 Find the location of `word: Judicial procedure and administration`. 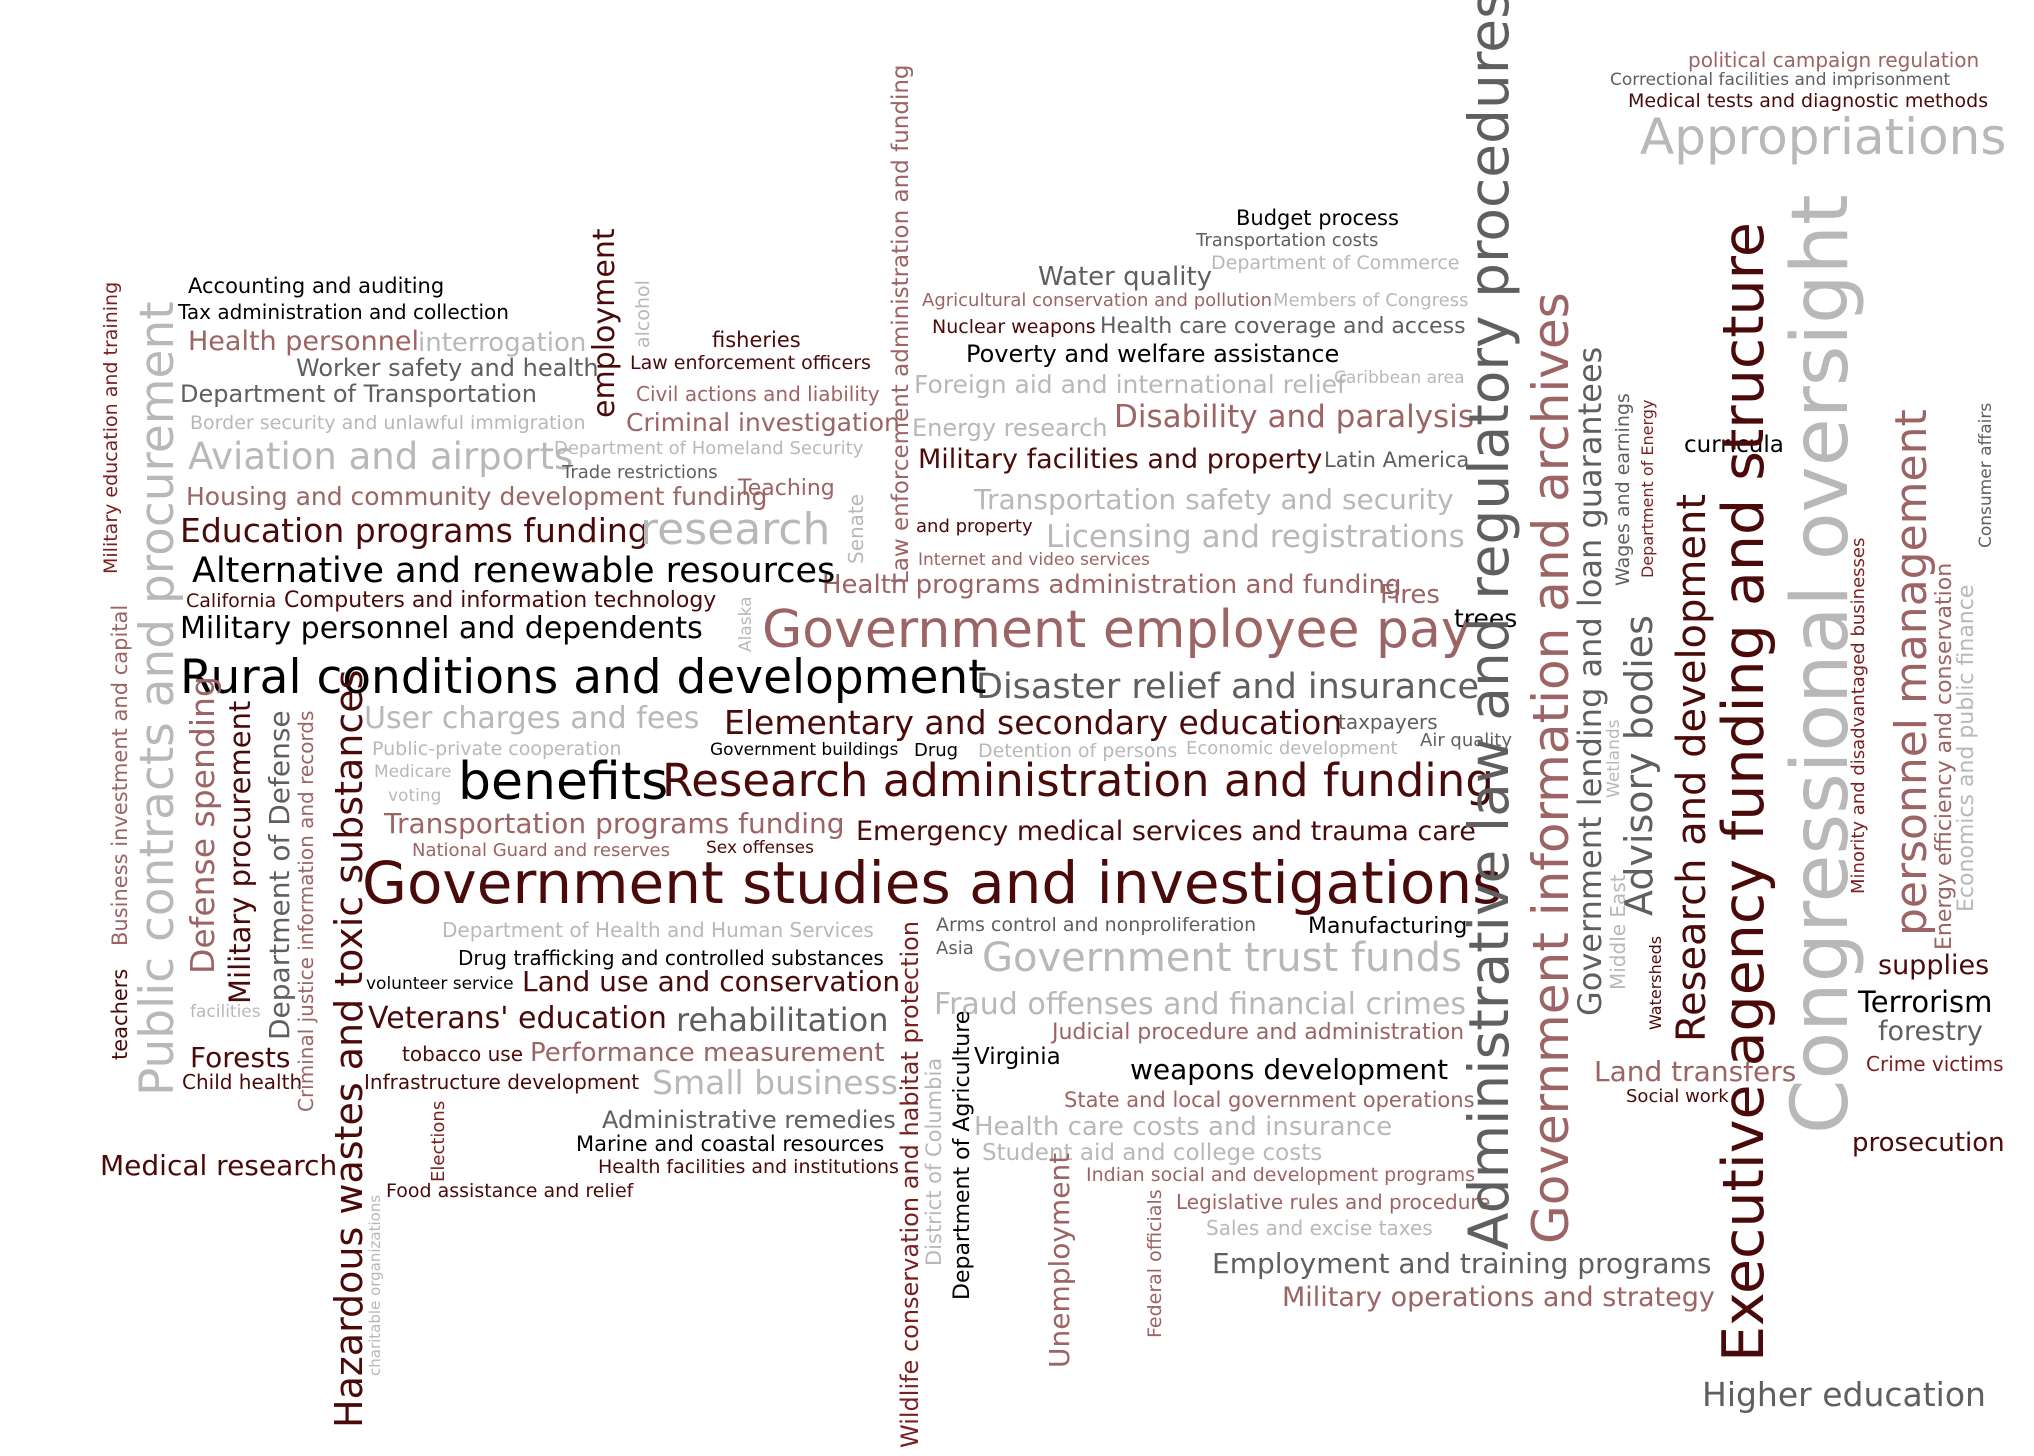

word: Judicial procedure and administration is located at coordinates (1258, 1032).